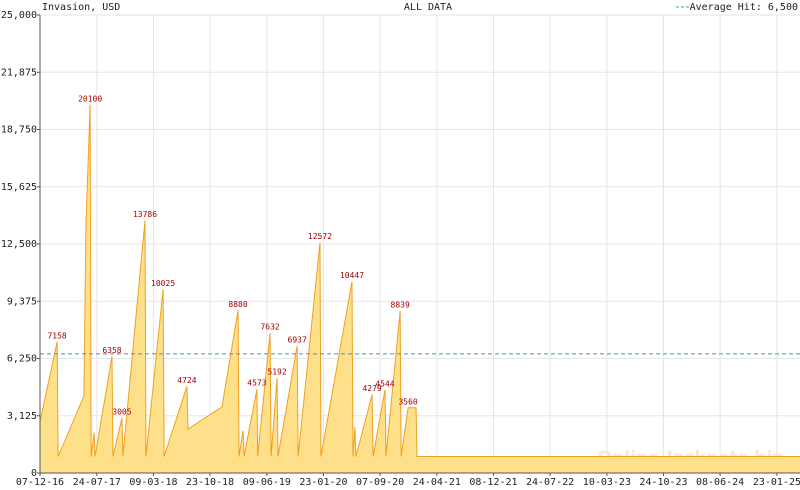 The height and width of the screenshot is (490, 800). I want to click on data-label: 20100, so click(90, 98).